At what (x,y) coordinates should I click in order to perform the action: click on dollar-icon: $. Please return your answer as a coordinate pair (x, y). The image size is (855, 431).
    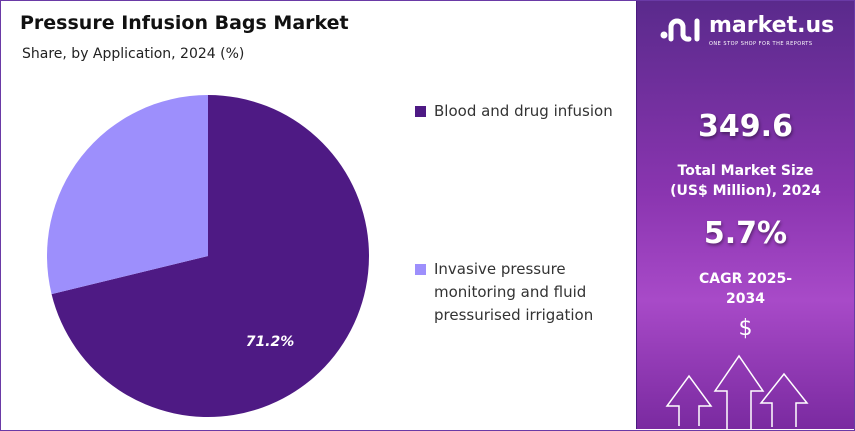
    Looking at the image, I should click on (745, 328).